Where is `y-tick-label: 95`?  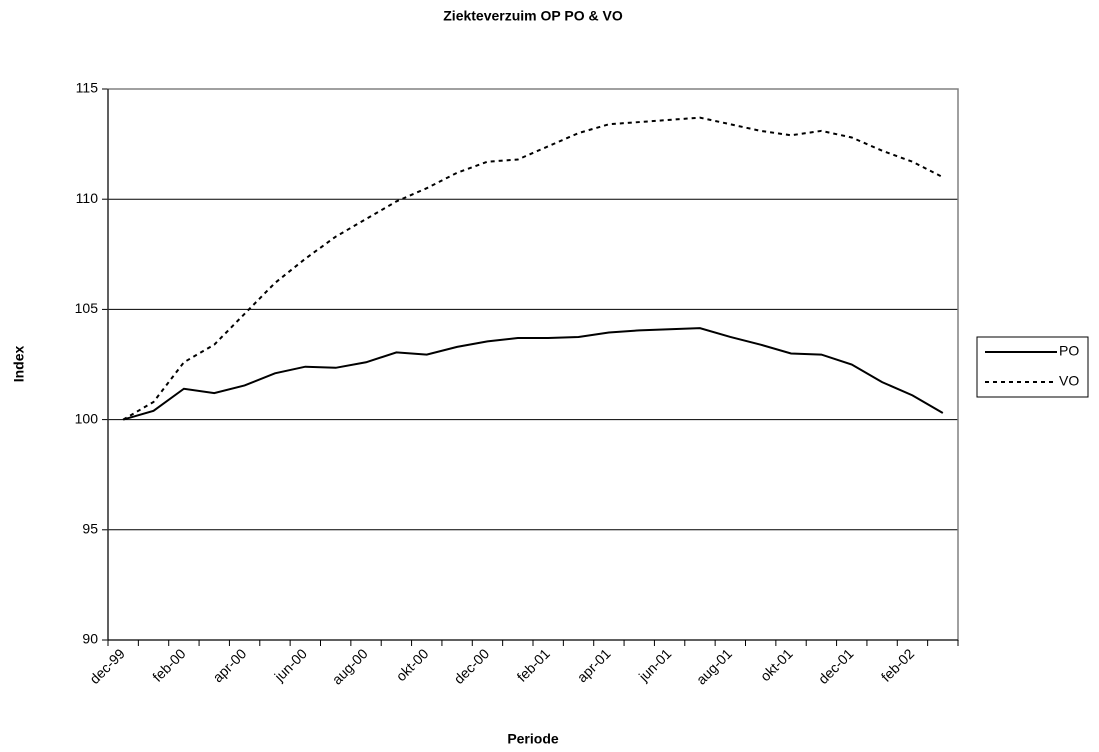 y-tick-label: 95 is located at coordinates (90, 529).